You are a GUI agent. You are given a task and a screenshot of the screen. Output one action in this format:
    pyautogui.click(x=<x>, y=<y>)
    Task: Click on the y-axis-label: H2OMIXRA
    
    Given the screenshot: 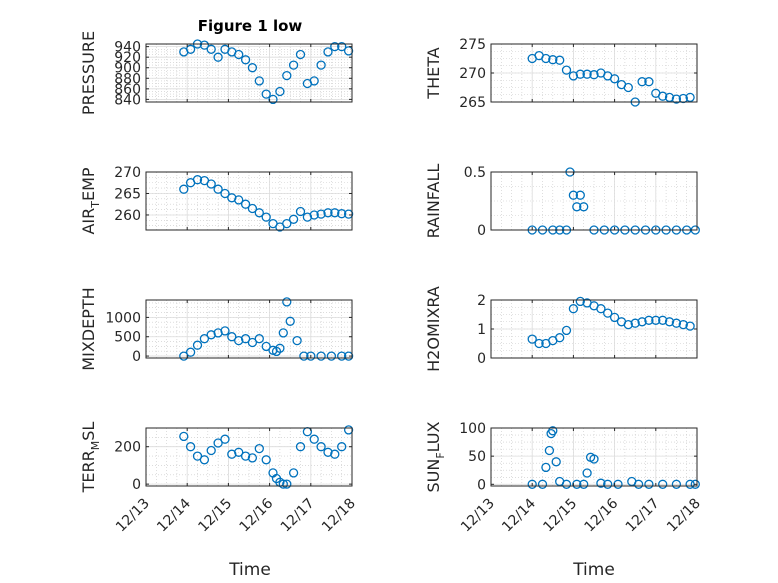 What is the action you would take?
    pyautogui.click(x=433, y=329)
    